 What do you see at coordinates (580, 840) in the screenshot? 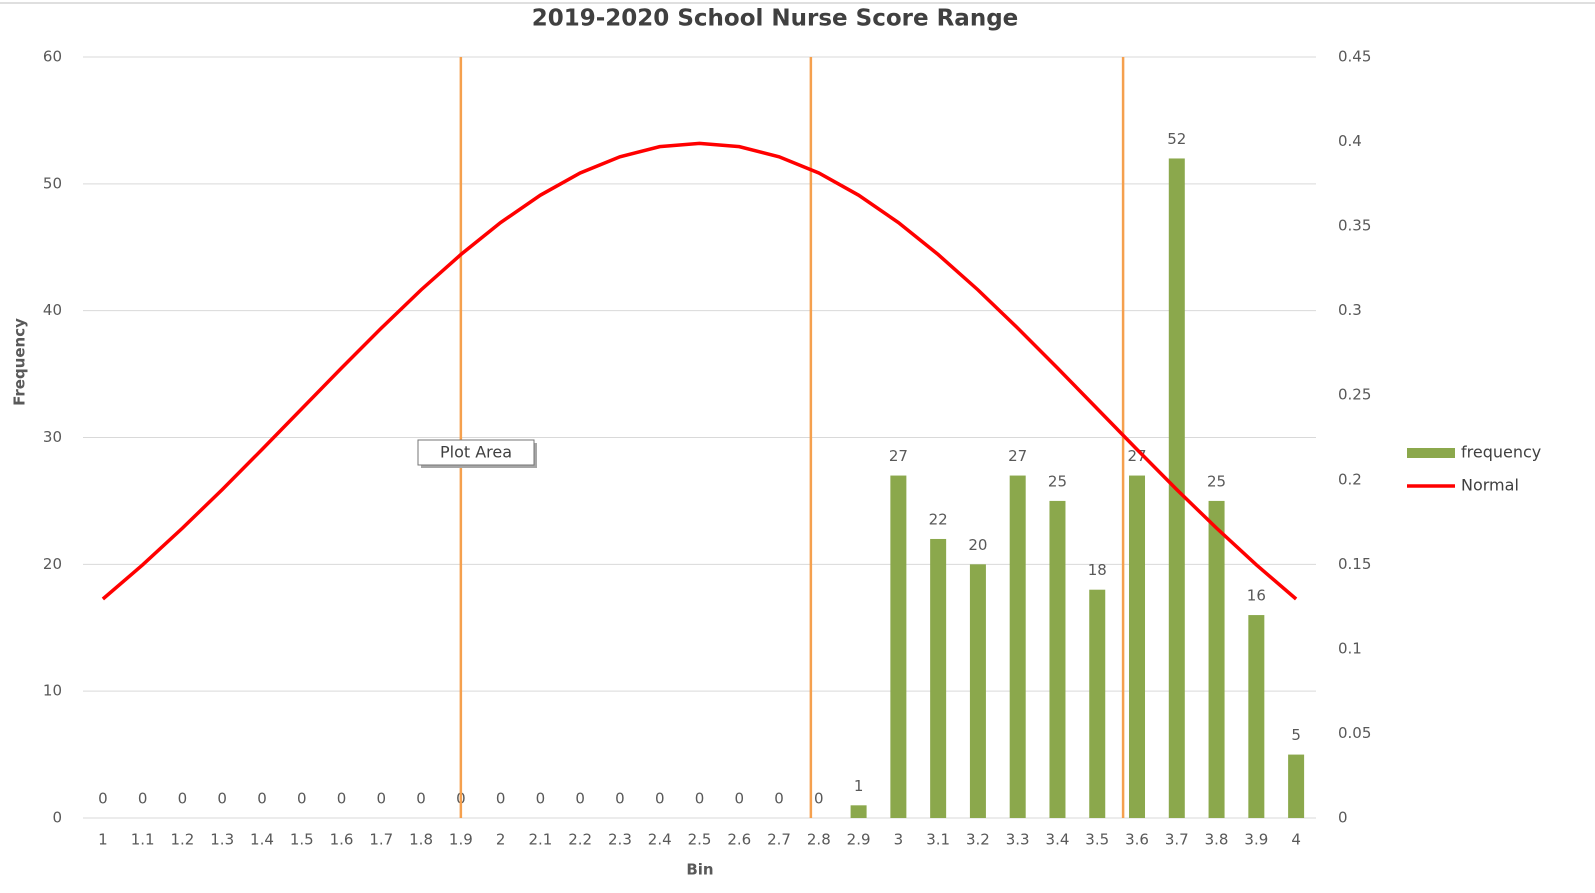
I see `x-tick-label: 2.2` at bounding box center [580, 840].